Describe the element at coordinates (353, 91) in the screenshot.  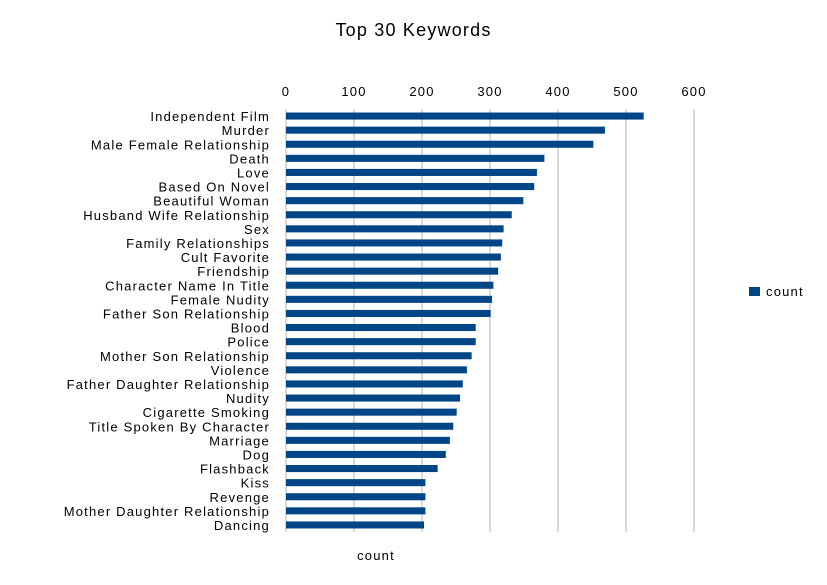
I see `x-tick-label: 100` at that location.